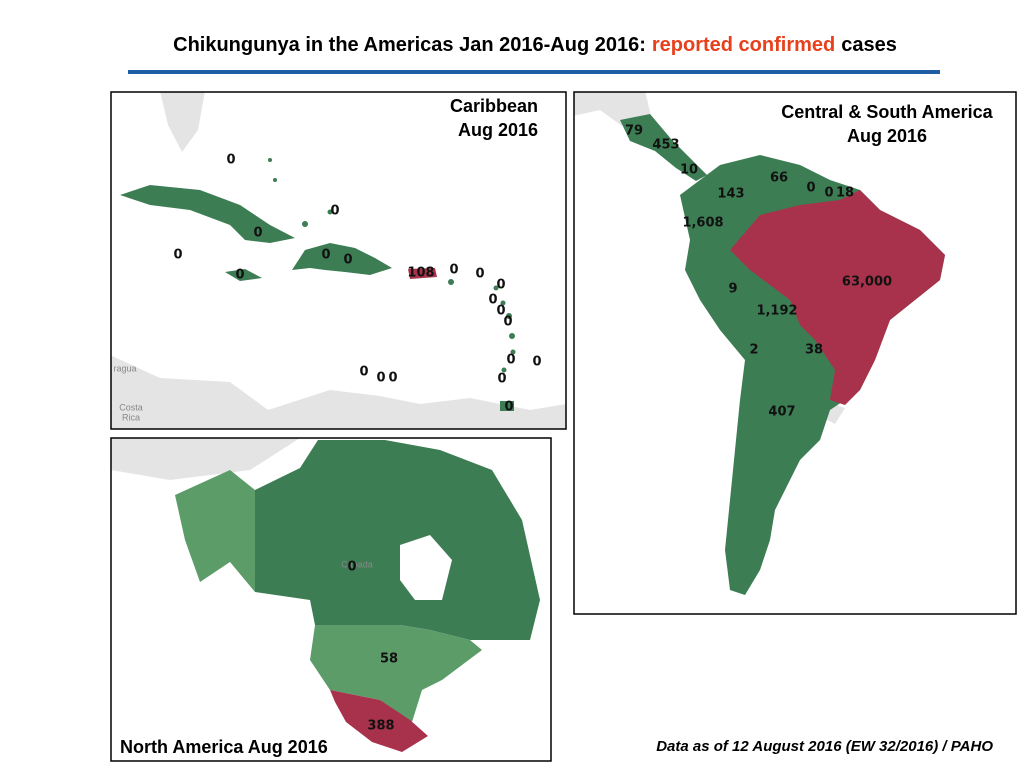 The image size is (1024, 773). I want to click on cuba, so click(207, 214).